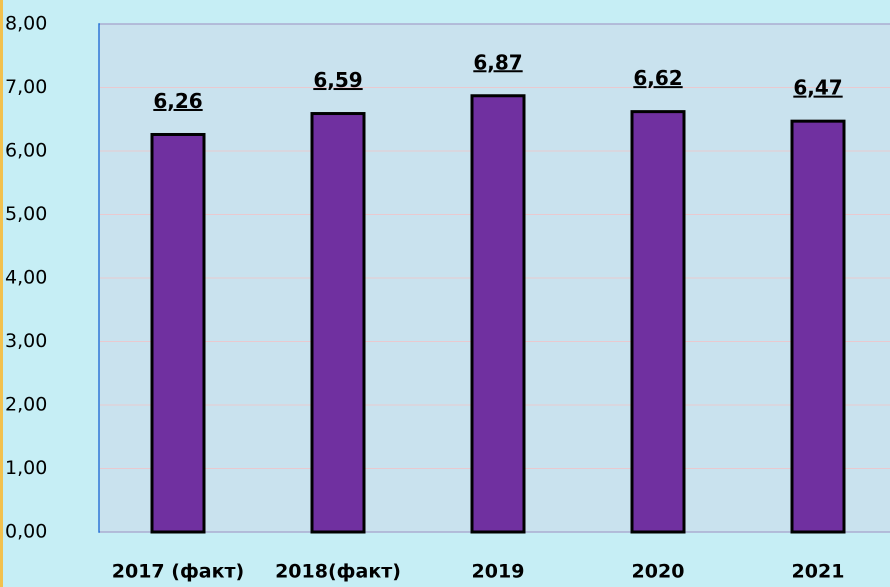 The height and width of the screenshot is (587, 890). What do you see at coordinates (26, 214) in the screenshot?
I see `y-tick-label: 5,00` at bounding box center [26, 214].